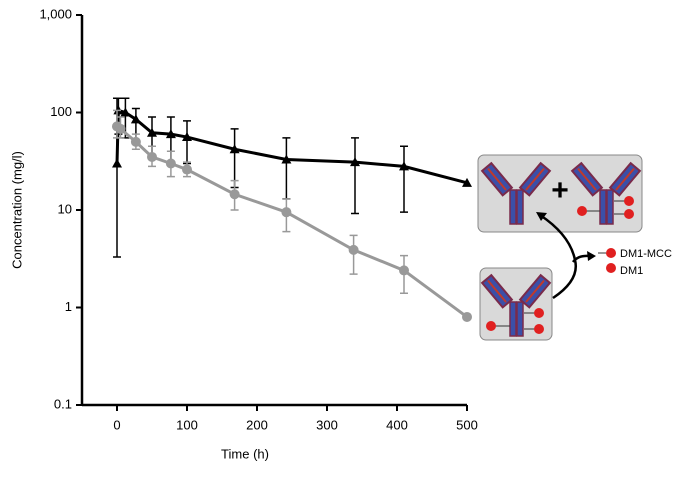 Image resolution: width=692 pixels, height=480 pixels. Describe the element at coordinates (187, 424) in the screenshot. I see `x-tick-label: 100` at that location.